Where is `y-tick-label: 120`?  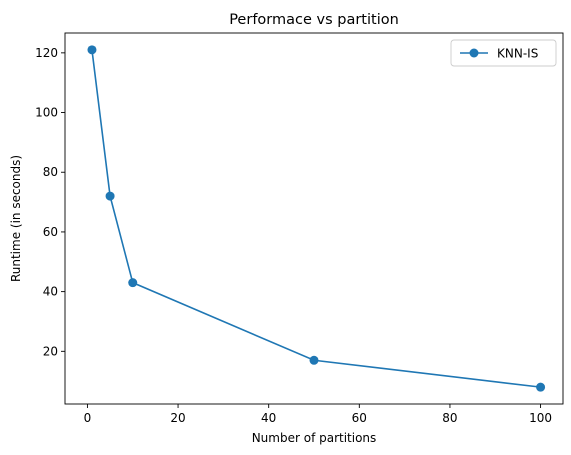 y-tick-label: 120 is located at coordinates (46, 53).